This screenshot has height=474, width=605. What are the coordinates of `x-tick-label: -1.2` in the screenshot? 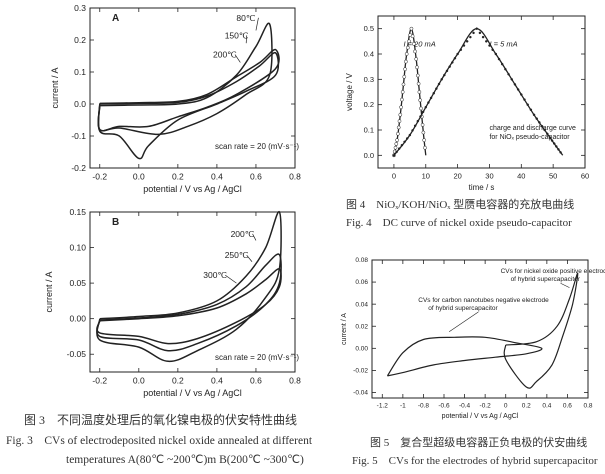 It's located at (383, 406).